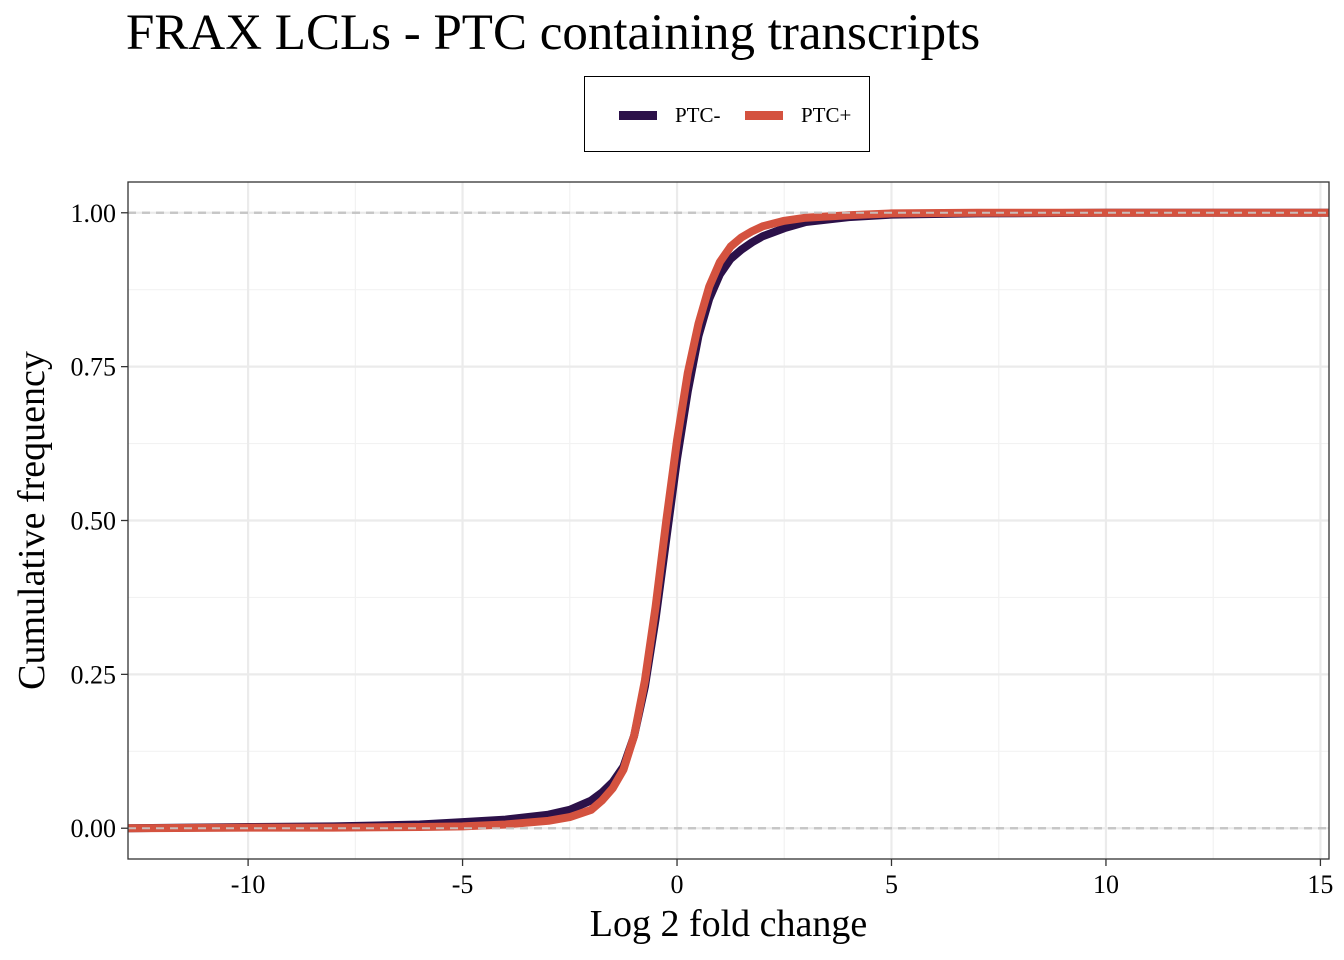 This screenshot has height=960, width=1344. I want to click on x-tick-label: 15, so click(1320, 884).